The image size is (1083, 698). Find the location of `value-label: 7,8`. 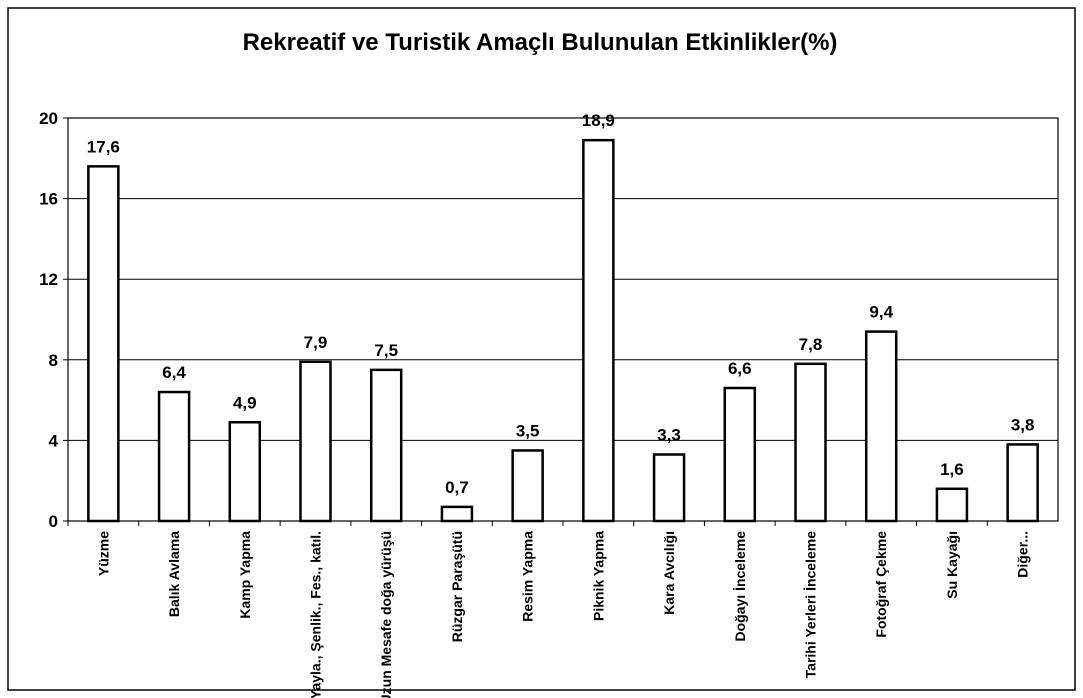

value-label: 7,8 is located at coordinates (811, 344).